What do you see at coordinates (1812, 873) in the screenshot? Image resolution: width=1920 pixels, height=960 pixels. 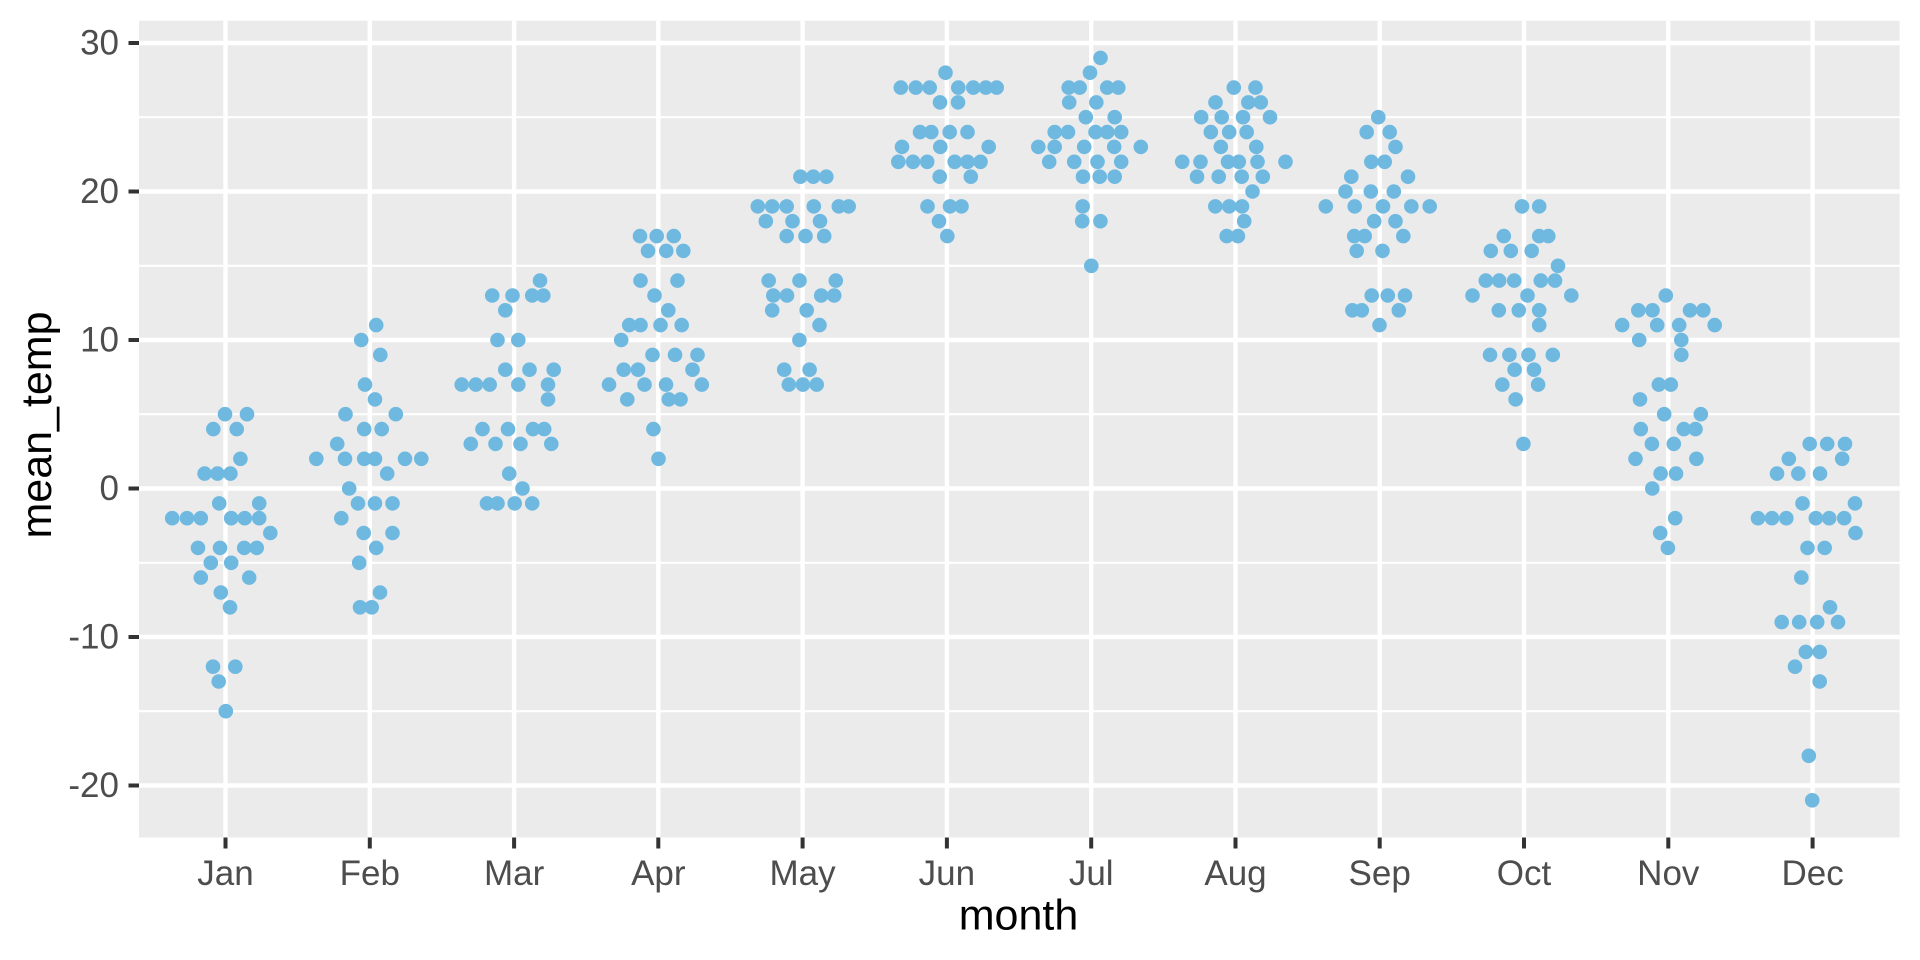 I see `svg-text: Dec` at bounding box center [1812, 873].